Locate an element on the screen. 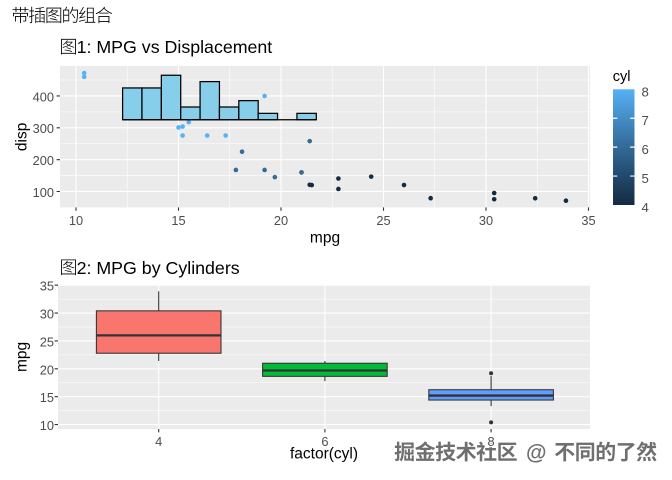 The height and width of the screenshot is (480, 672). svg-text: factor(cyl) is located at coordinates (324, 453).